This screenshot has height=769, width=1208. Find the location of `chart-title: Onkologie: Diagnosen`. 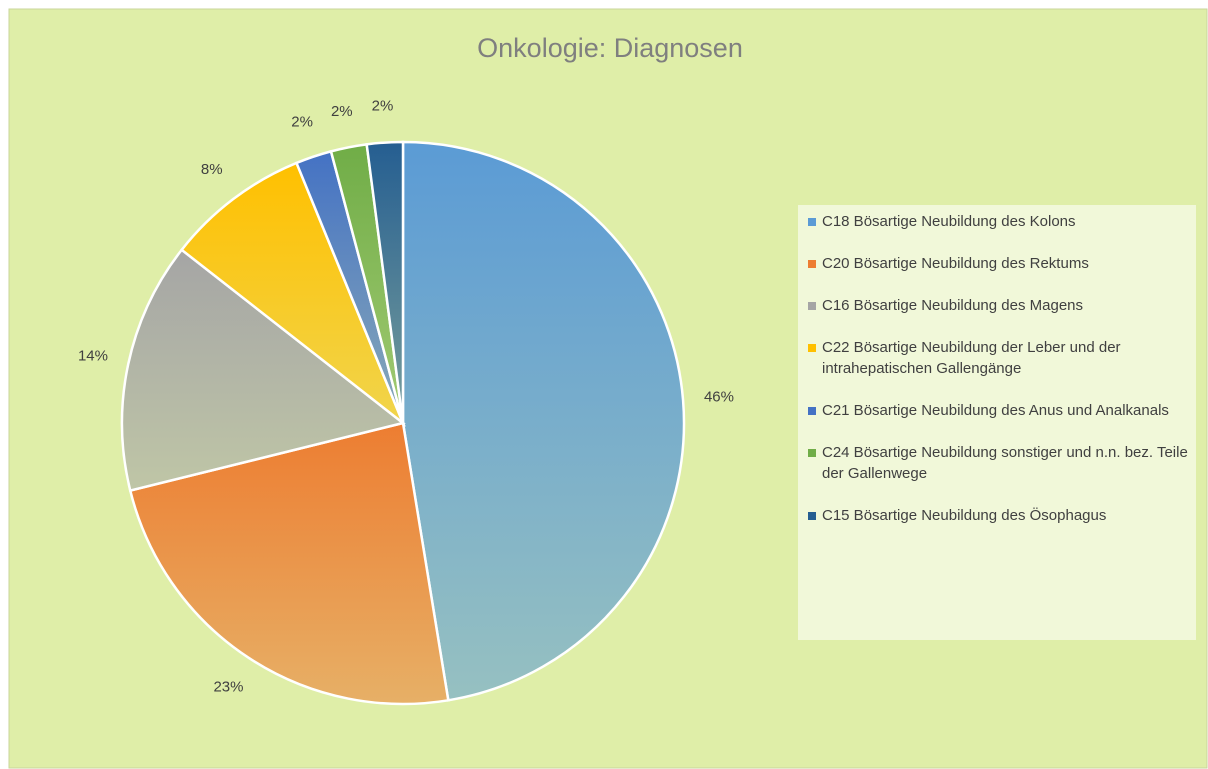

chart-title: Onkologie: Diagnosen is located at coordinates (610, 48).